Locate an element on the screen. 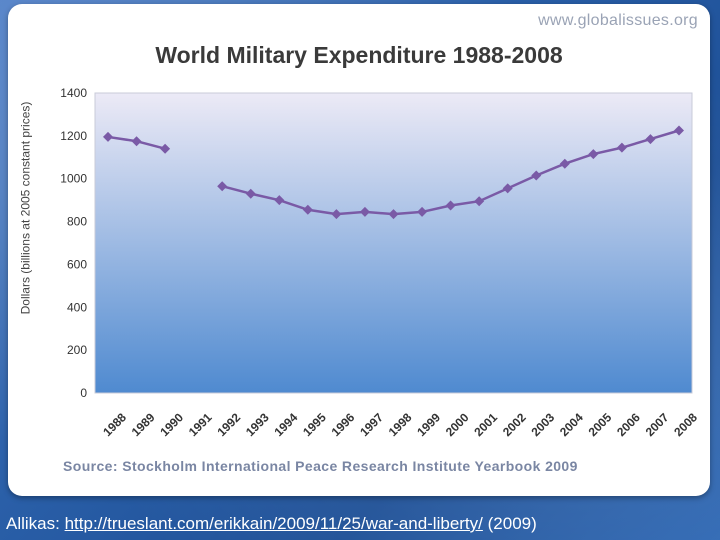 The height and width of the screenshot is (540, 720). y-tick-label: 1200 is located at coordinates (73, 136).